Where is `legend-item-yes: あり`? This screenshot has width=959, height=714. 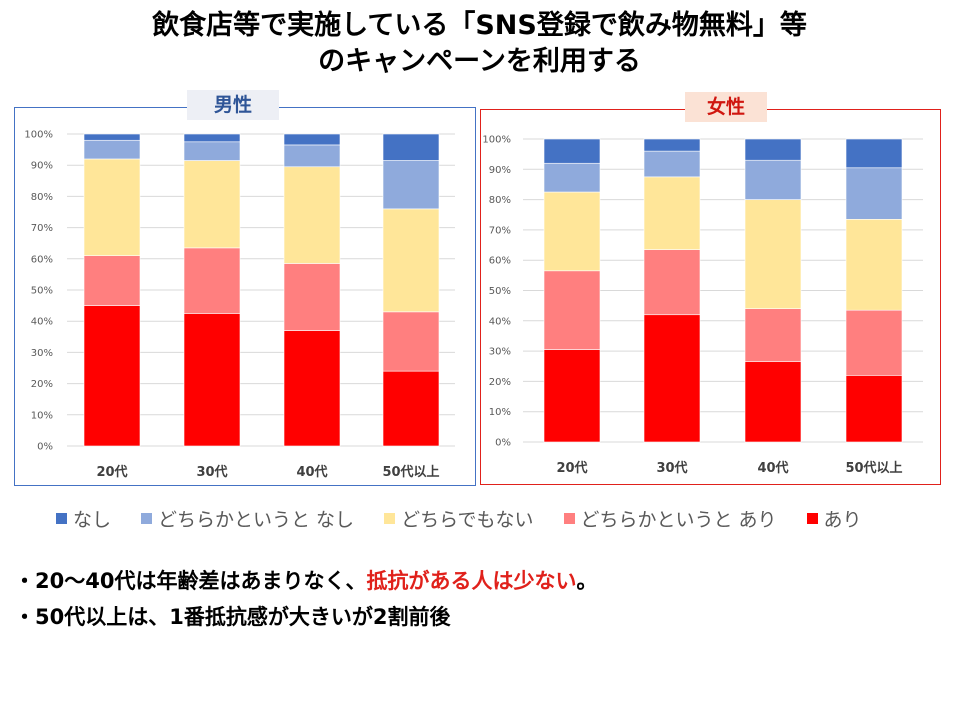
legend-item-yes: あり is located at coordinates (834, 518).